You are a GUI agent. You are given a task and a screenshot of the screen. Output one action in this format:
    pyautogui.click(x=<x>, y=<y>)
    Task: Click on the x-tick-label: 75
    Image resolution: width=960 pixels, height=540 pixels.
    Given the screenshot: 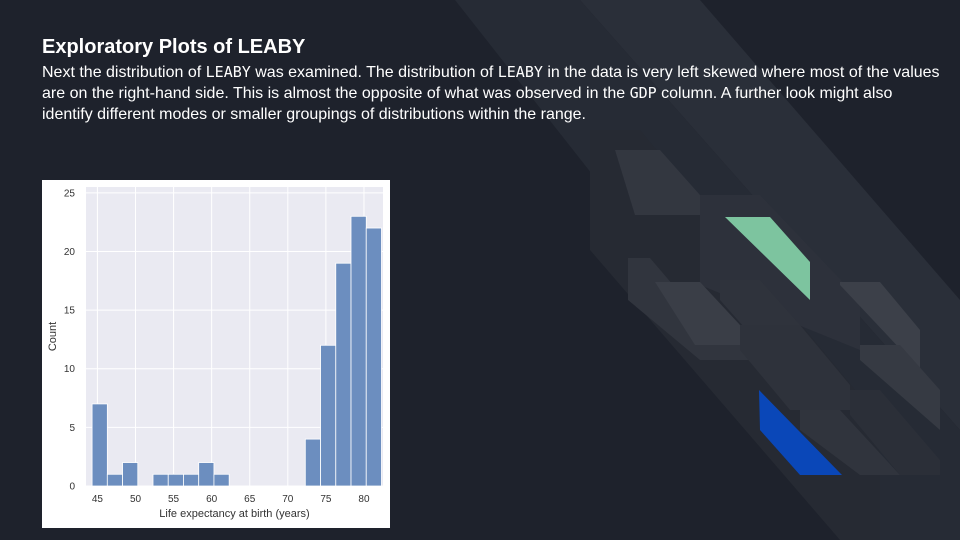 What is the action you would take?
    pyautogui.click(x=326, y=499)
    